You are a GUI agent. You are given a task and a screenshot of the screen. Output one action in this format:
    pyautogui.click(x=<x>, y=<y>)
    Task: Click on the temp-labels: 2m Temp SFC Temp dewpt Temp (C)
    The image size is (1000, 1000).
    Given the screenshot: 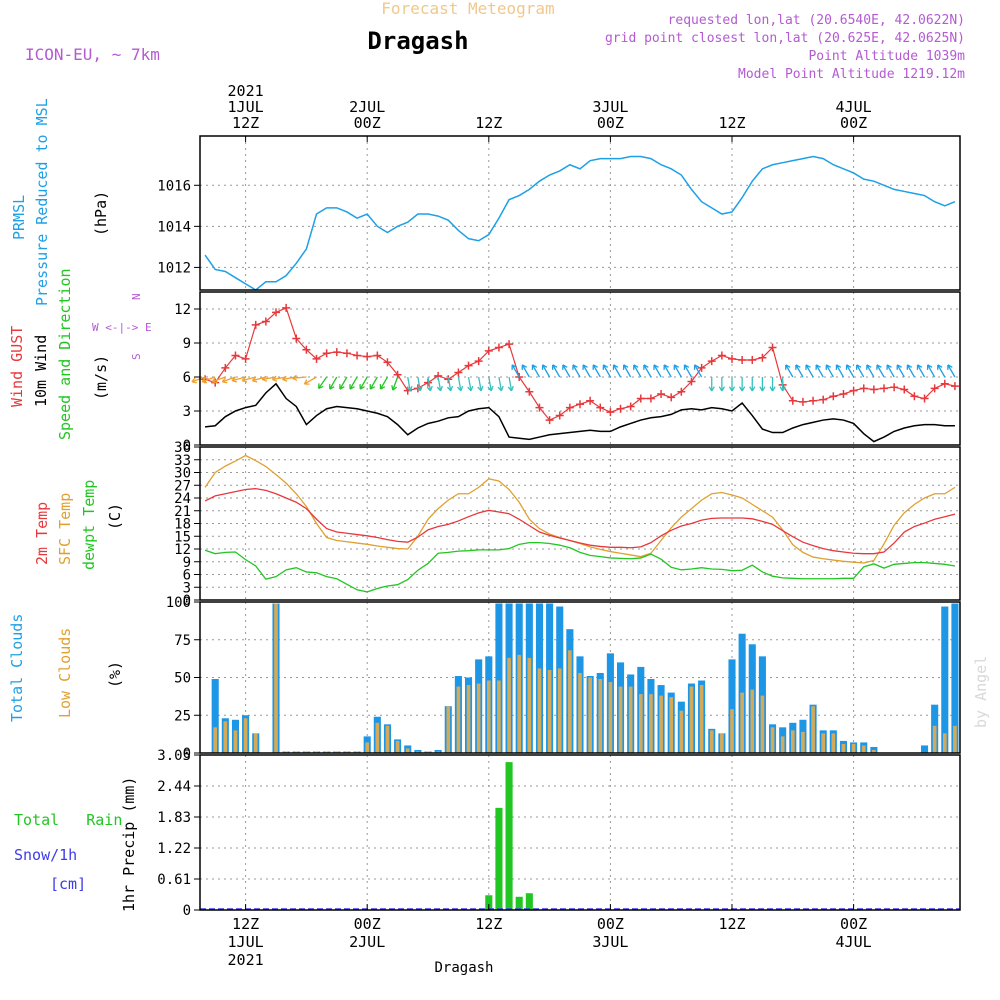 What is the action you would take?
    pyautogui.click(x=78, y=525)
    